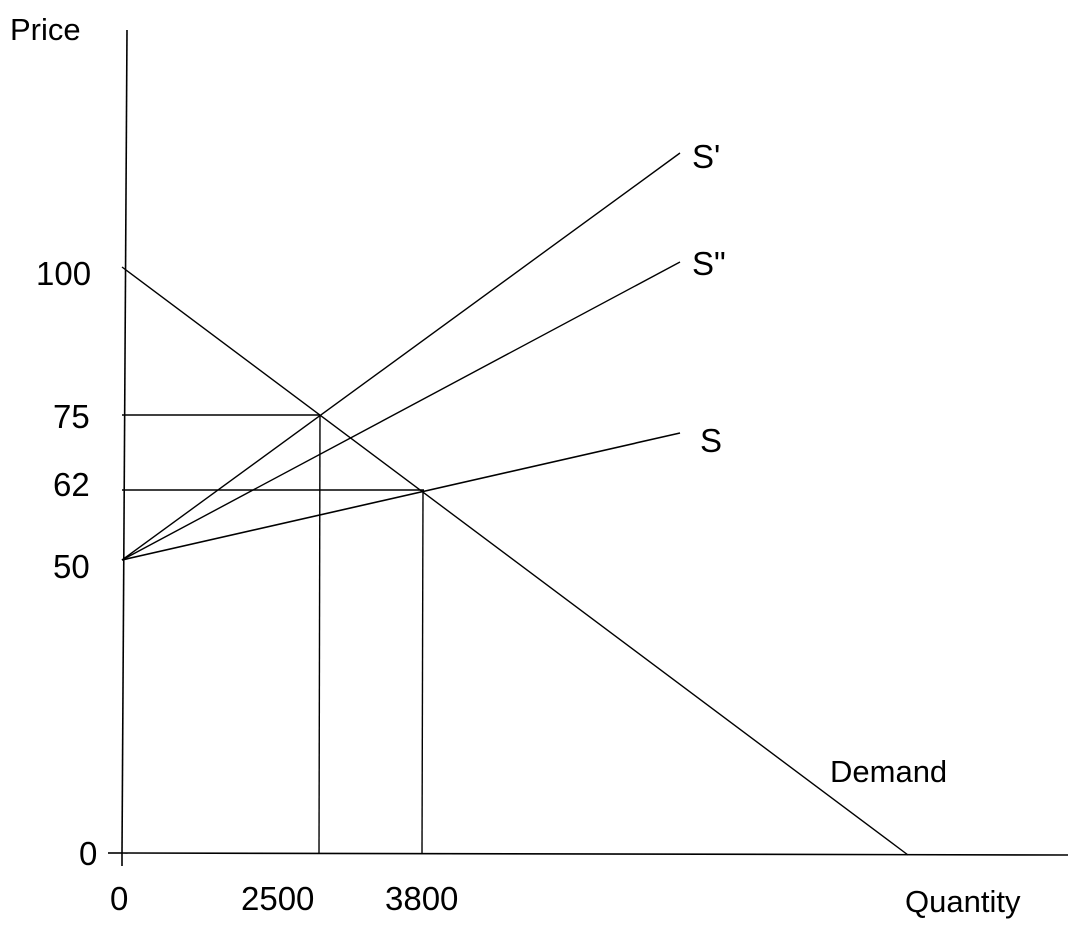  I want to click on label-s-prime: S', so click(706, 156).